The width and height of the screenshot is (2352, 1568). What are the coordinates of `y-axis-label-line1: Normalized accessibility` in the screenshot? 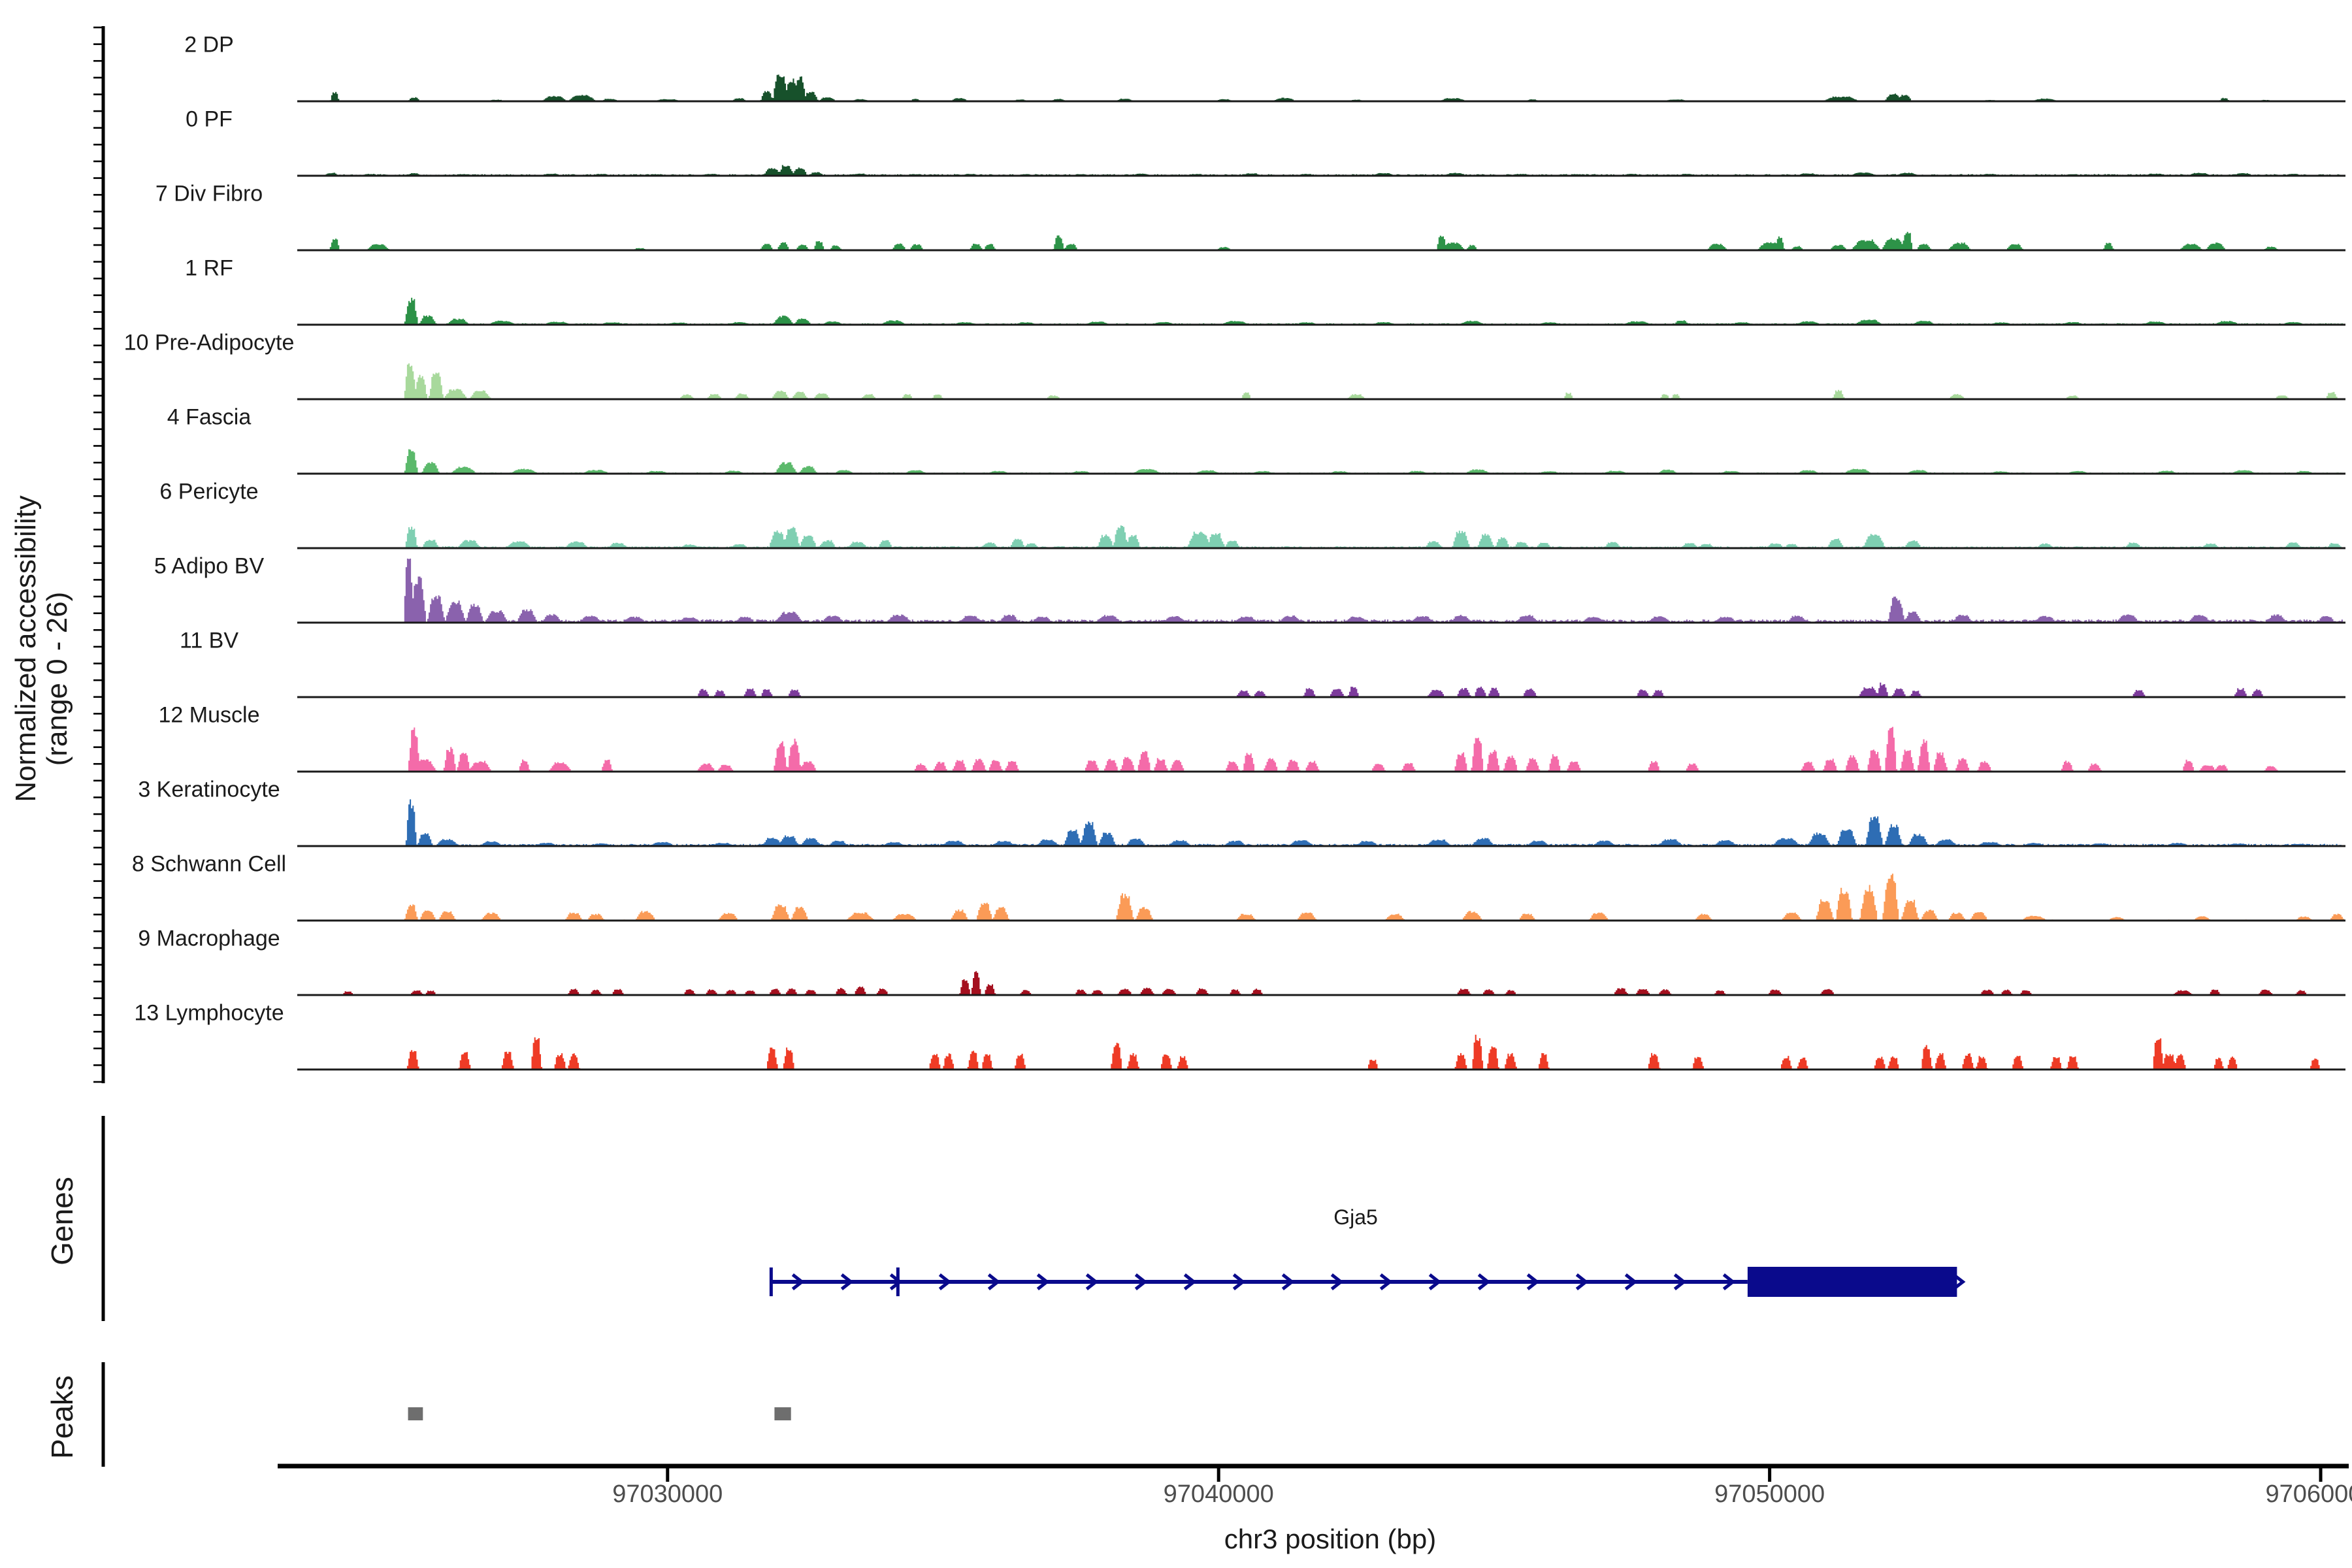 It's located at (26, 648).